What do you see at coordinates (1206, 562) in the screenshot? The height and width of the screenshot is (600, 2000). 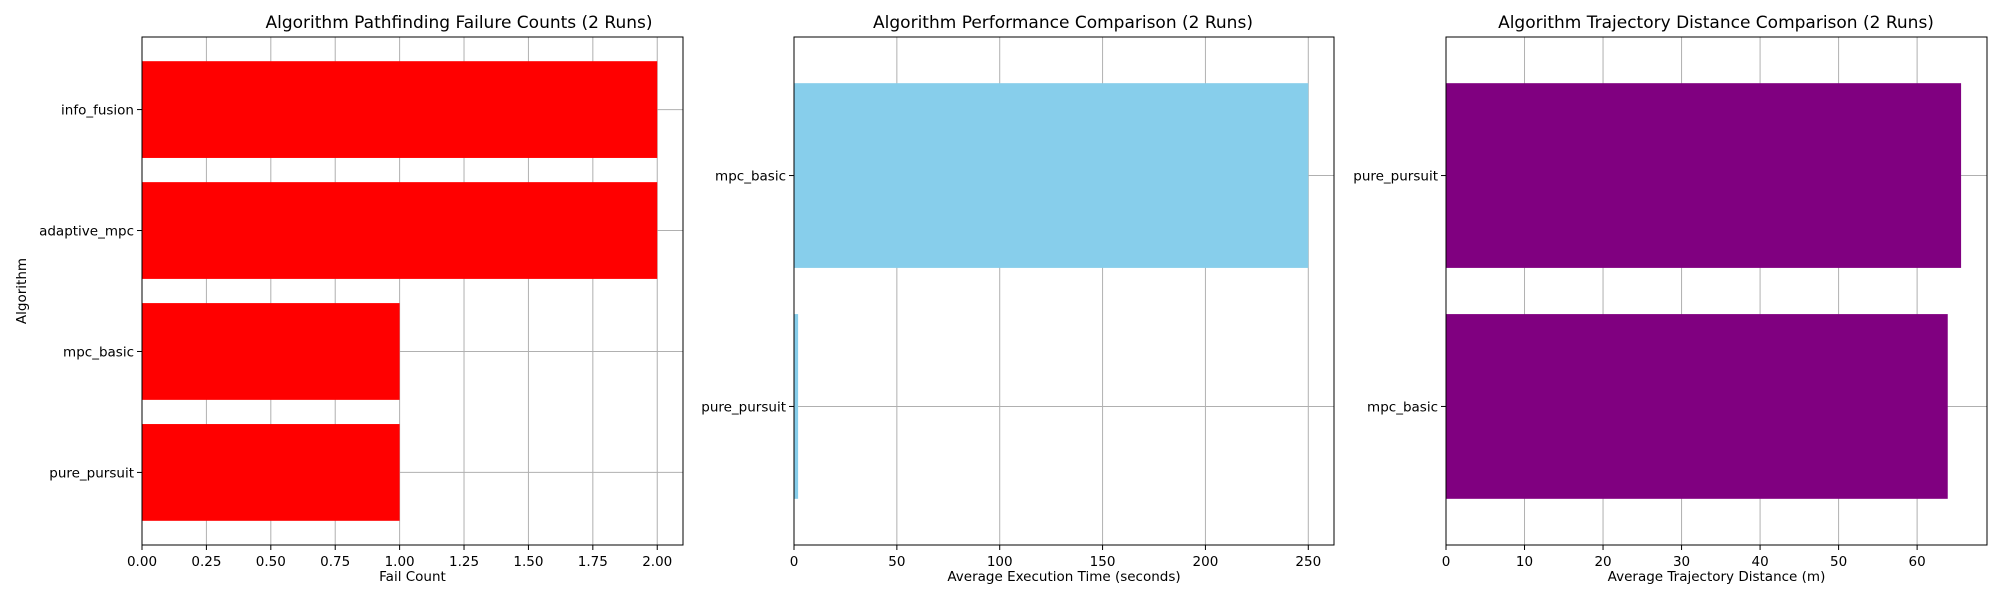 I see `x-tick-label: 200` at bounding box center [1206, 562].